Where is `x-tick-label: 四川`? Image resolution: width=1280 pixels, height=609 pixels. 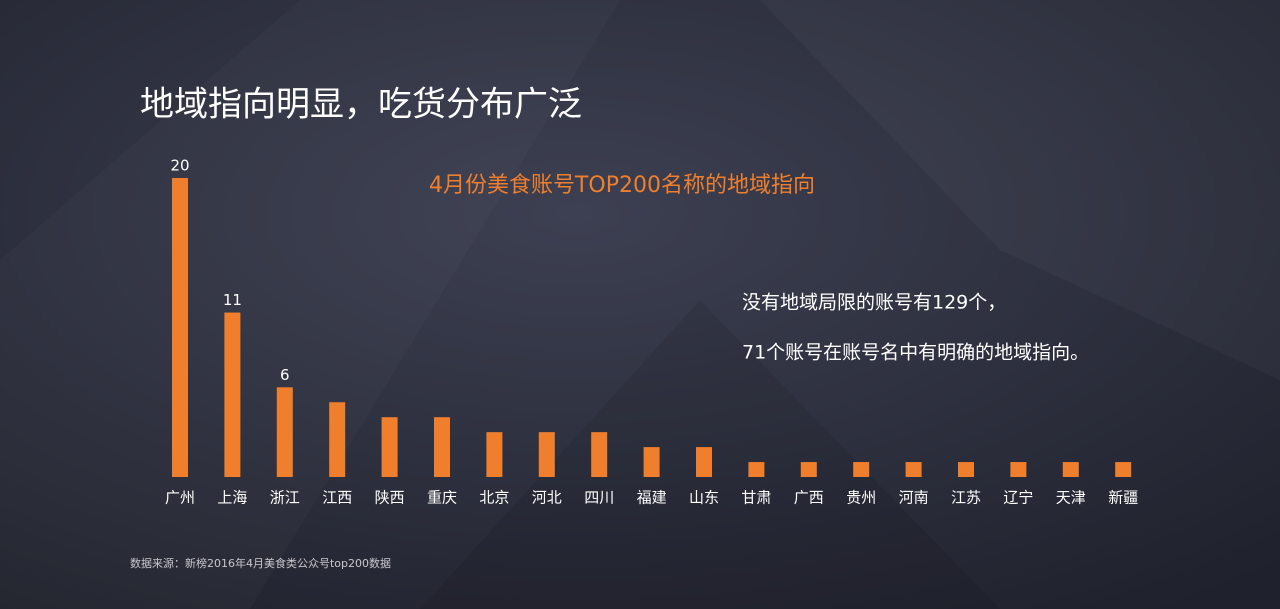 x-tick-label: 四川 is located at coordinates (599, 498).